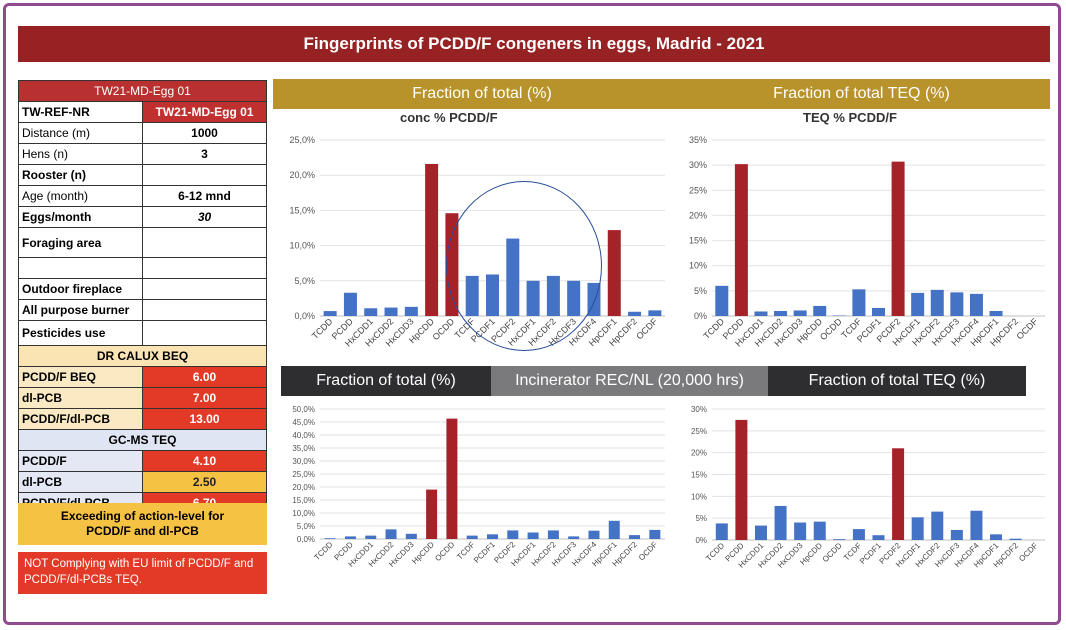 The image size is (1066, 630). I want to click on y-tick-label: 0%, so click(701, 540).